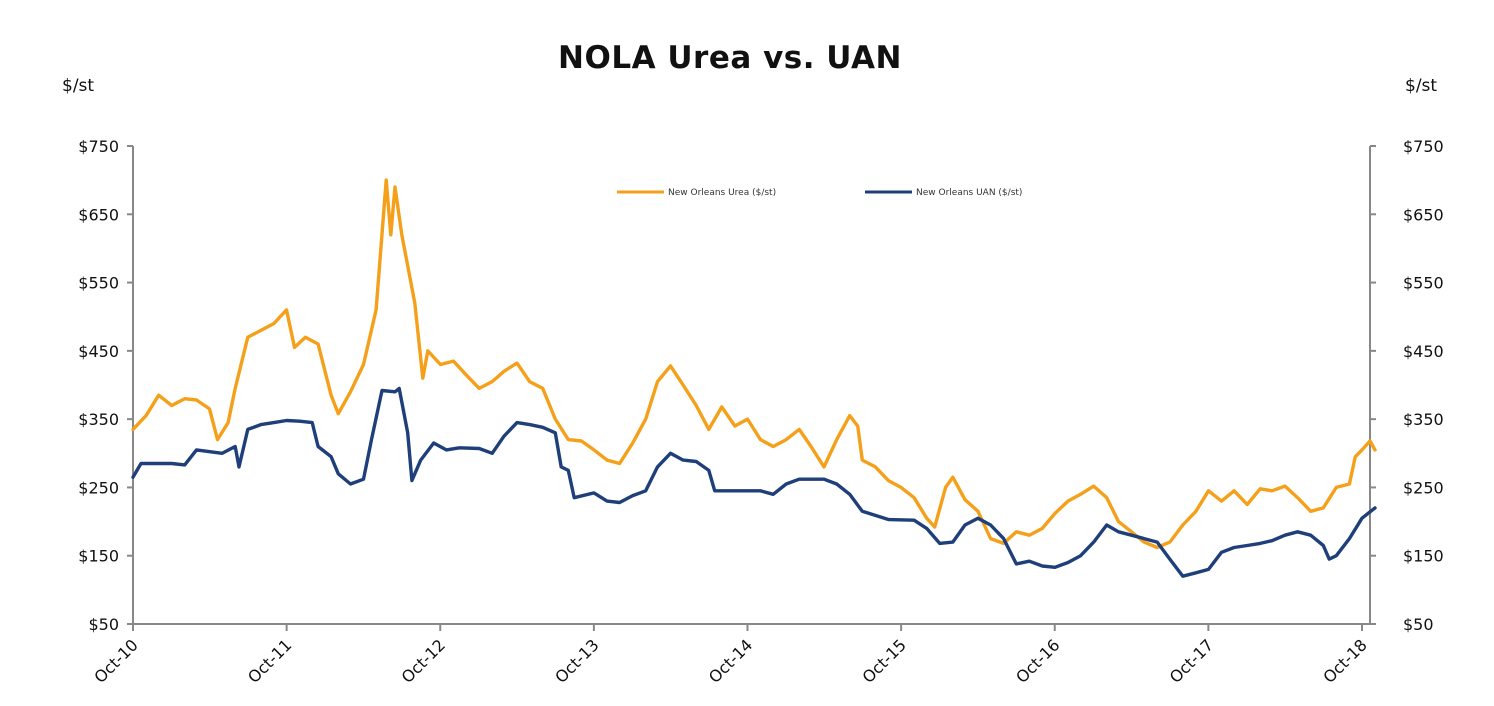 This screenshot has height=706, width=1494. Describe the element at coordinates (98, 419) in the screenshot. I see `y-tick-label-left: $350` at that location.